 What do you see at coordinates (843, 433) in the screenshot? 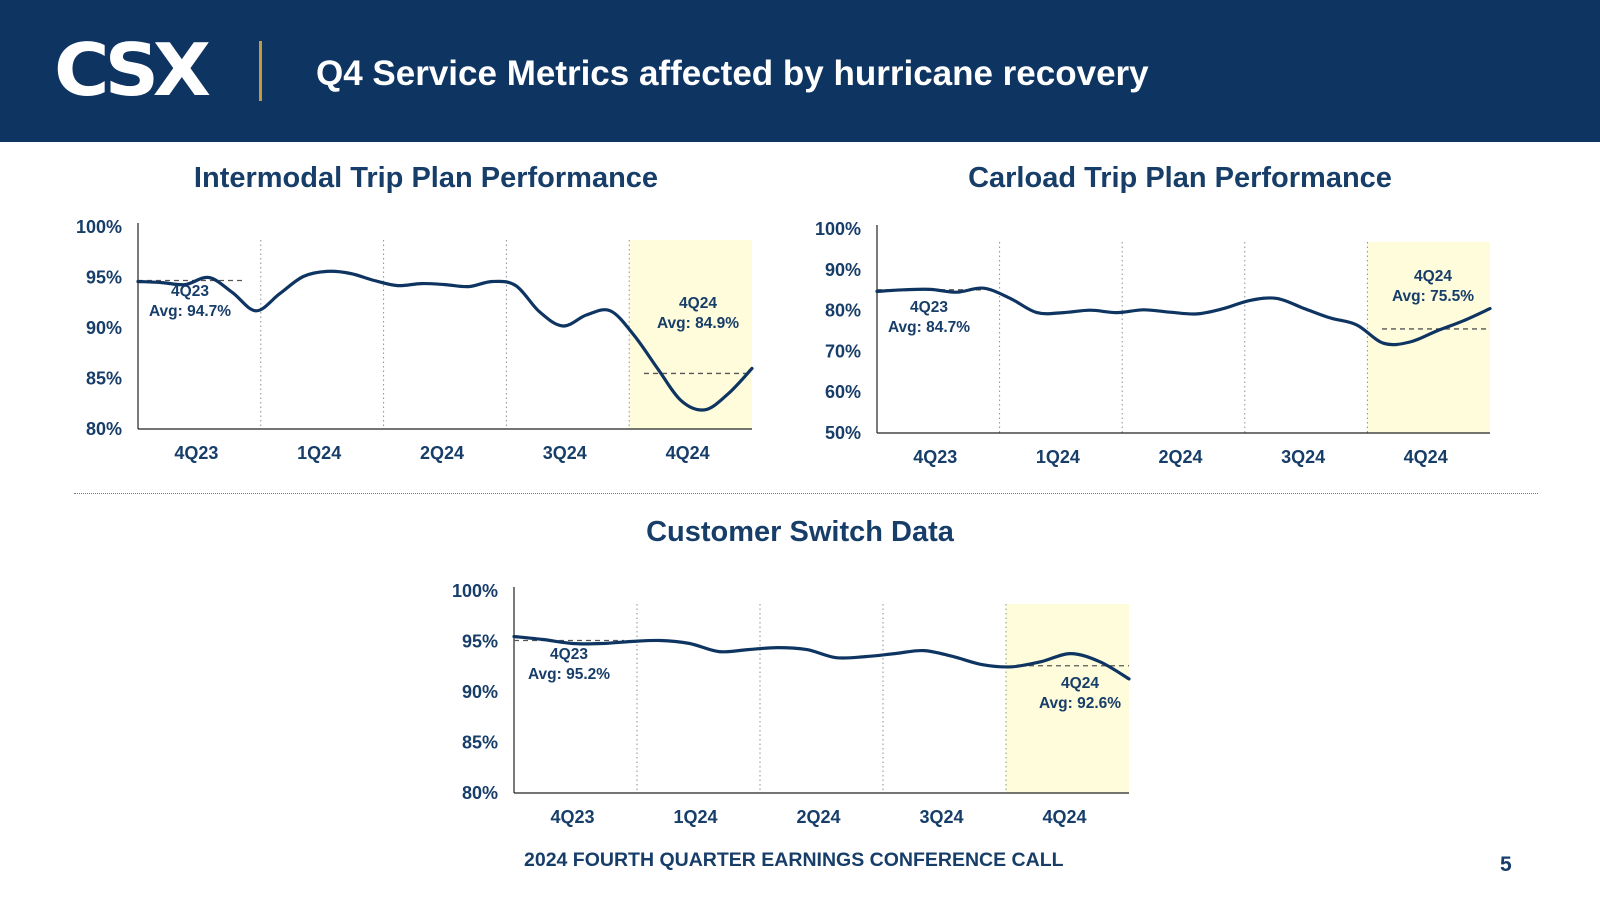
I see `y-tick-label: 50%` at bounding box center [843, 433].